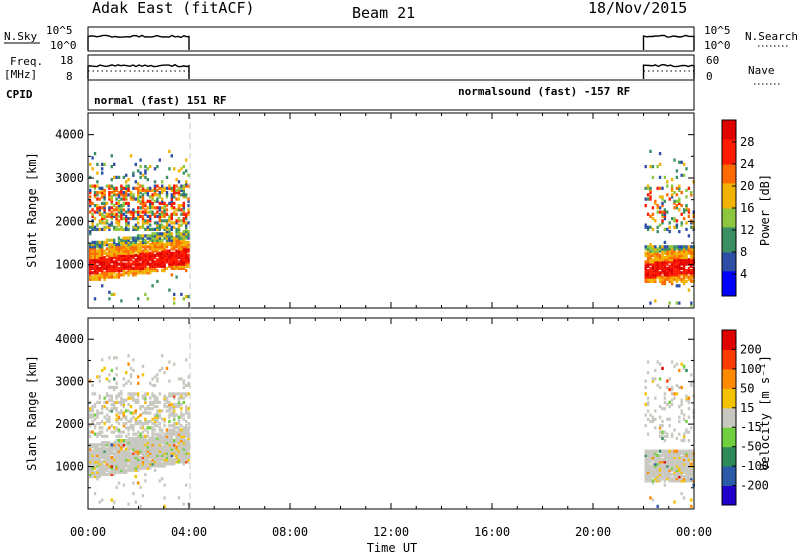  What do you see at coordinates (32, 210) in the screenshot?
I see `power-ylabel: Slant Range [km]` at bounding box center [32, 210].